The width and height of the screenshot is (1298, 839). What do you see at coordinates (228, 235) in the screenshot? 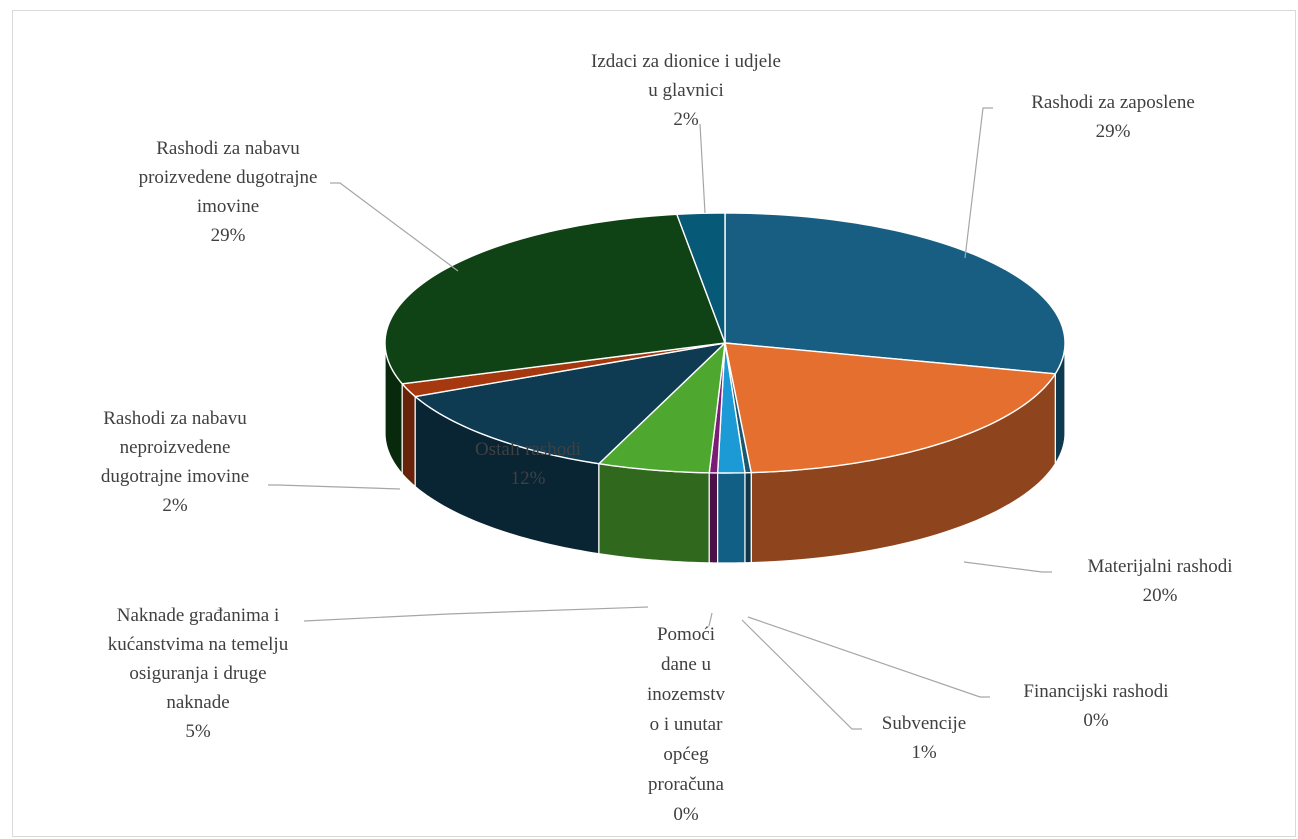
I see `data-label-proizvedene-line-3: 29%` at bounding box center [228, 235].